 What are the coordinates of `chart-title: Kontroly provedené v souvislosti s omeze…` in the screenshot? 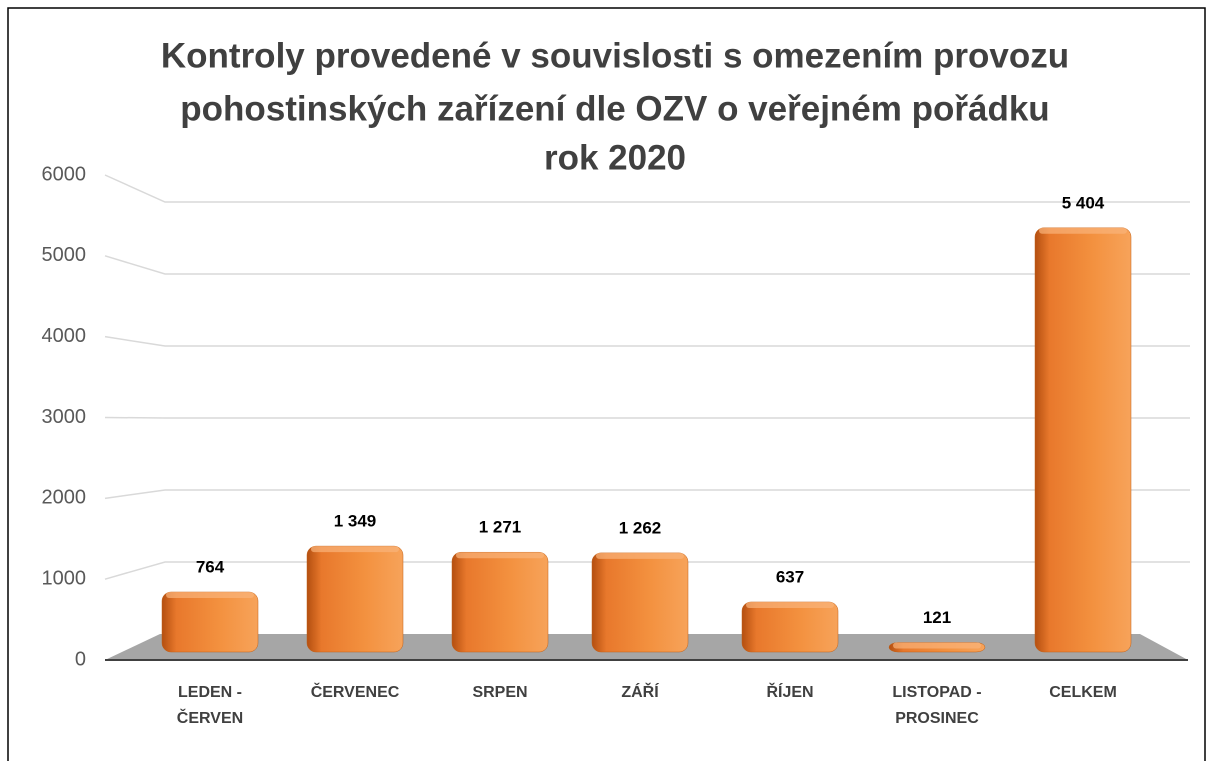 It's located at (615, 55).